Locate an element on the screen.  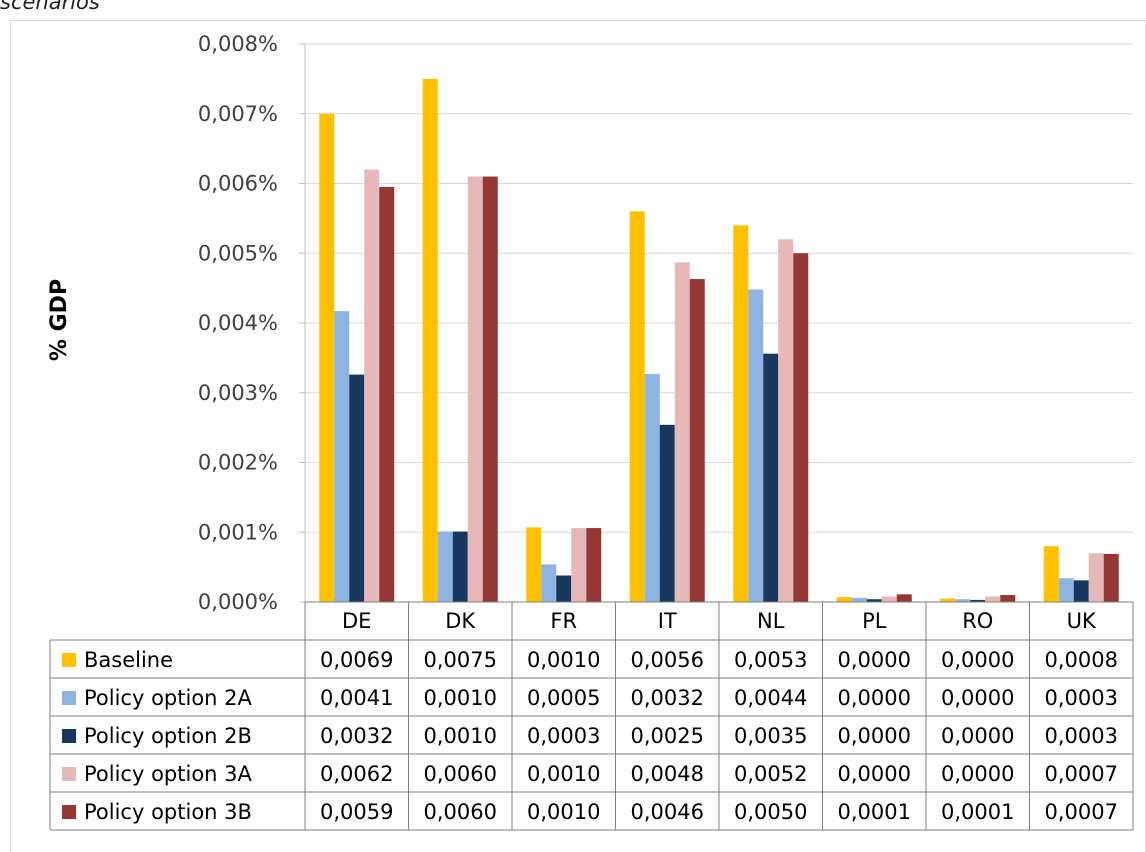
category-label: UK is located at coordinates (1082, 621).